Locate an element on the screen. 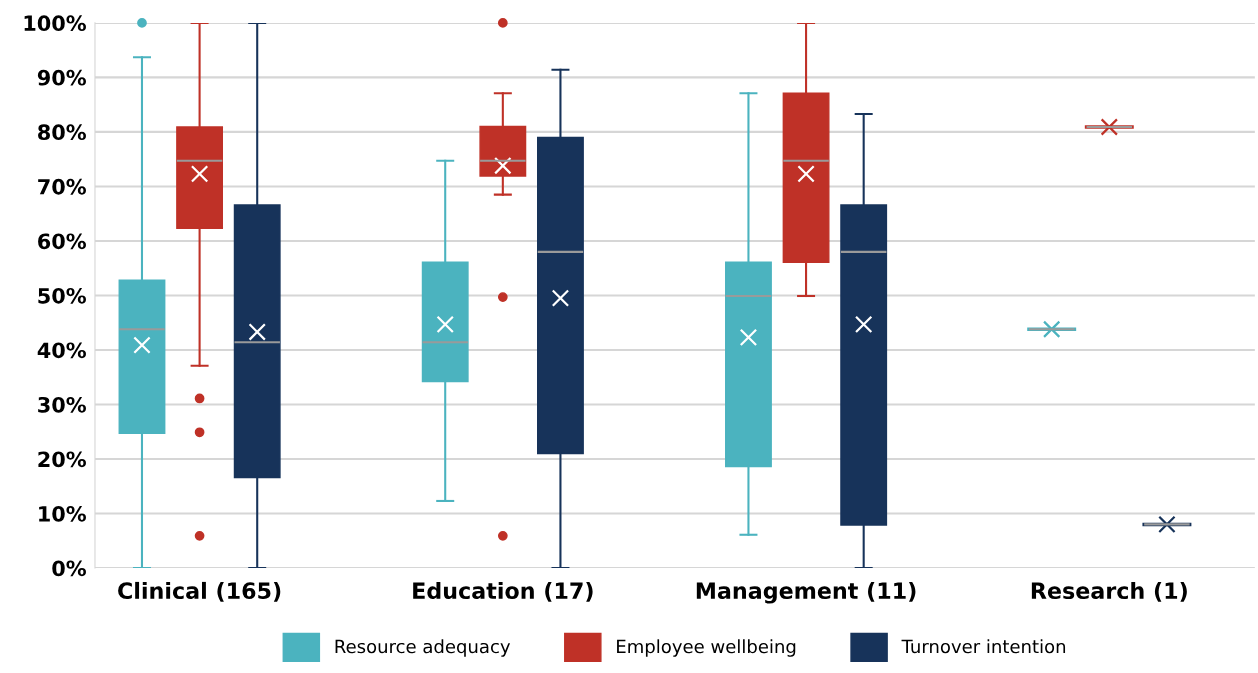 The width and height of the screenshot is (1258, 673). y-tick-label: 40% is located at coordinates (61, 350).